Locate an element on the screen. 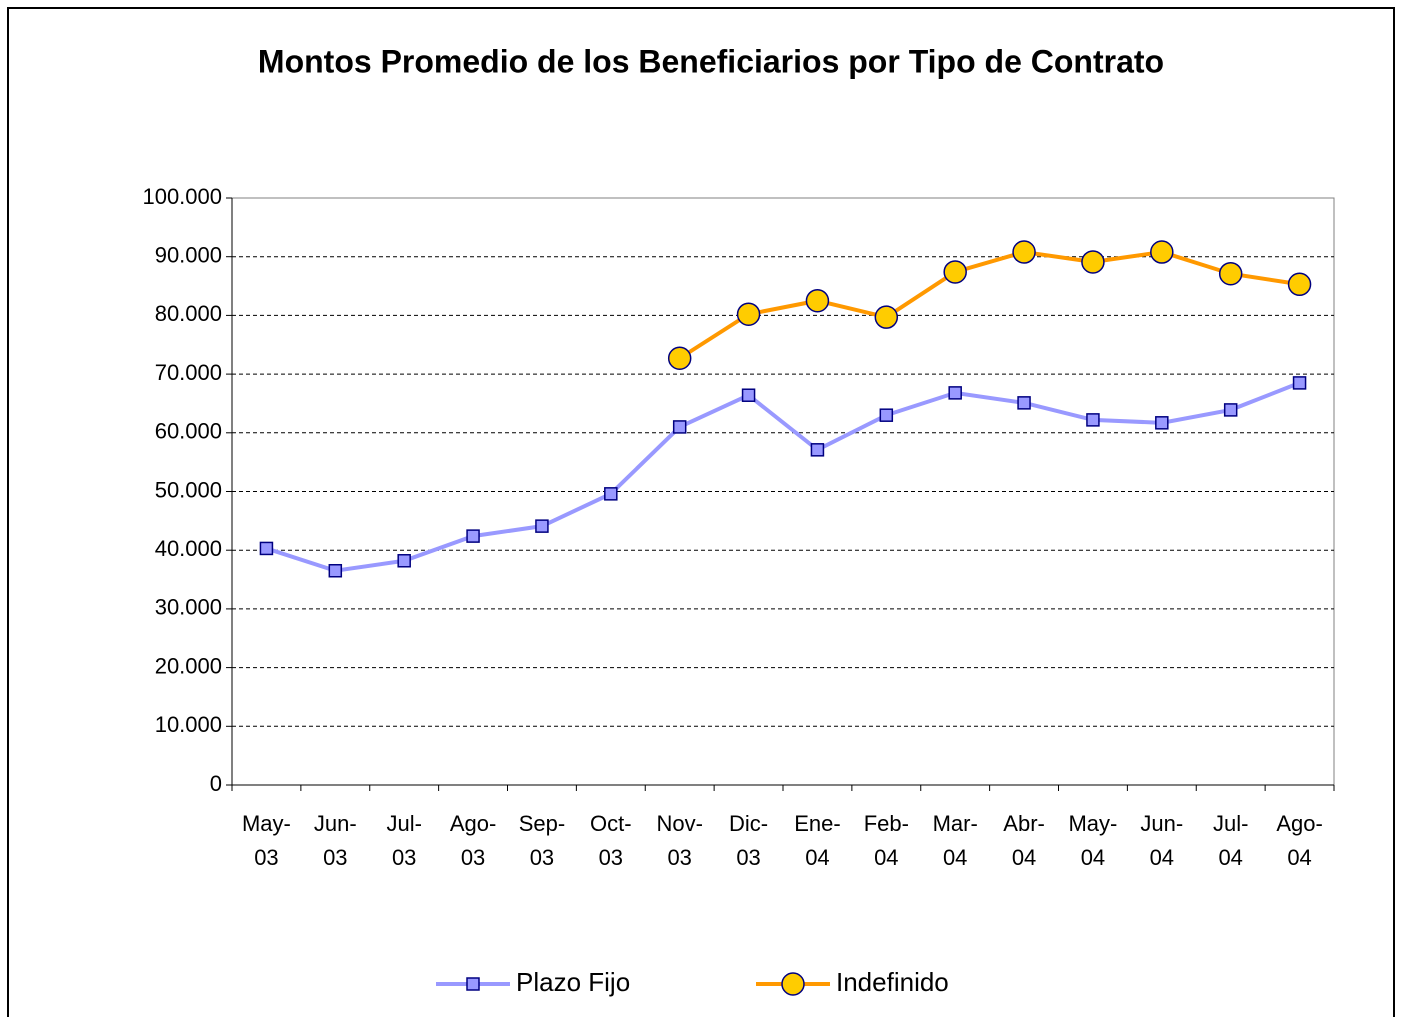 The height and width of the screenshot is (1017, 1401). x-tick-label: Nov-03 is located at coordinates (679, 840).